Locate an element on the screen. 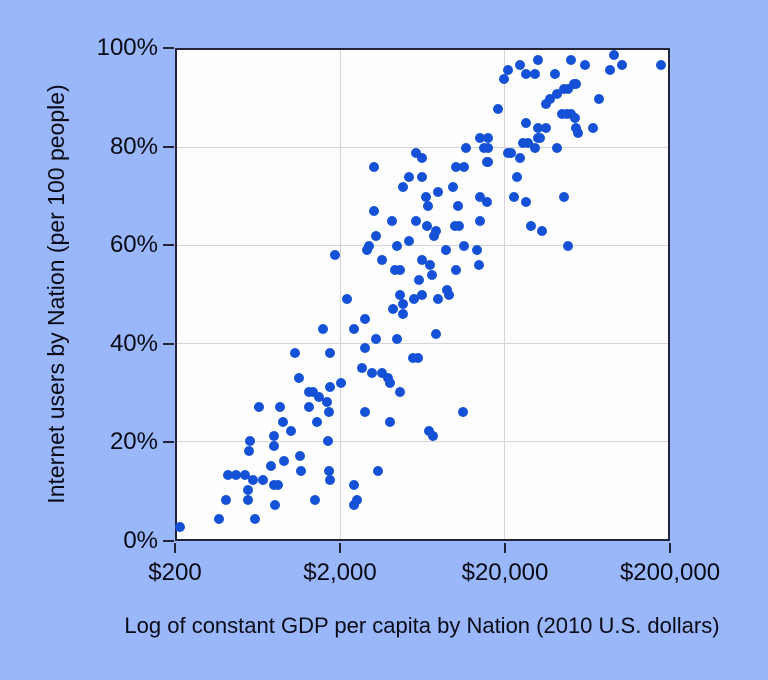 The width and height of the screenshot is (768, 680). y-tick-label: 80% is located at coordinates (133, 146).